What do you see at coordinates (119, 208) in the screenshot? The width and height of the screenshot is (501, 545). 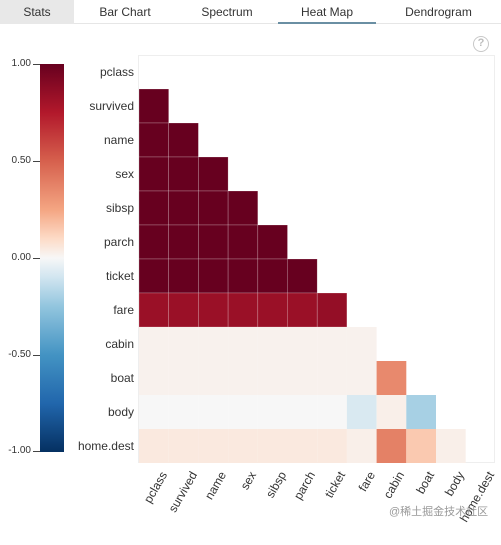 I see `row-label: sibsp` at bounding box center [119, 208].